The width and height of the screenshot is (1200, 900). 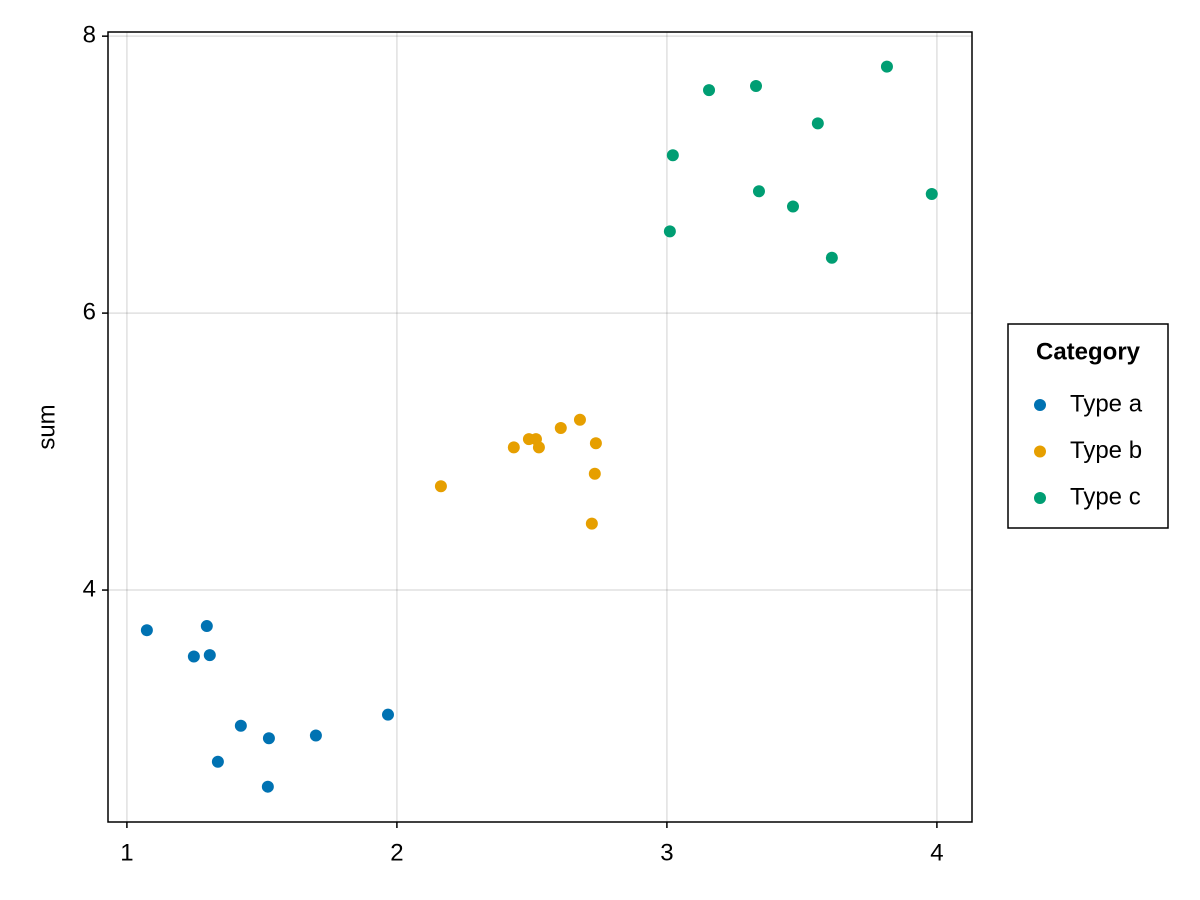 I want to click on y-tick-label: 4, so click(x=89, y=588).